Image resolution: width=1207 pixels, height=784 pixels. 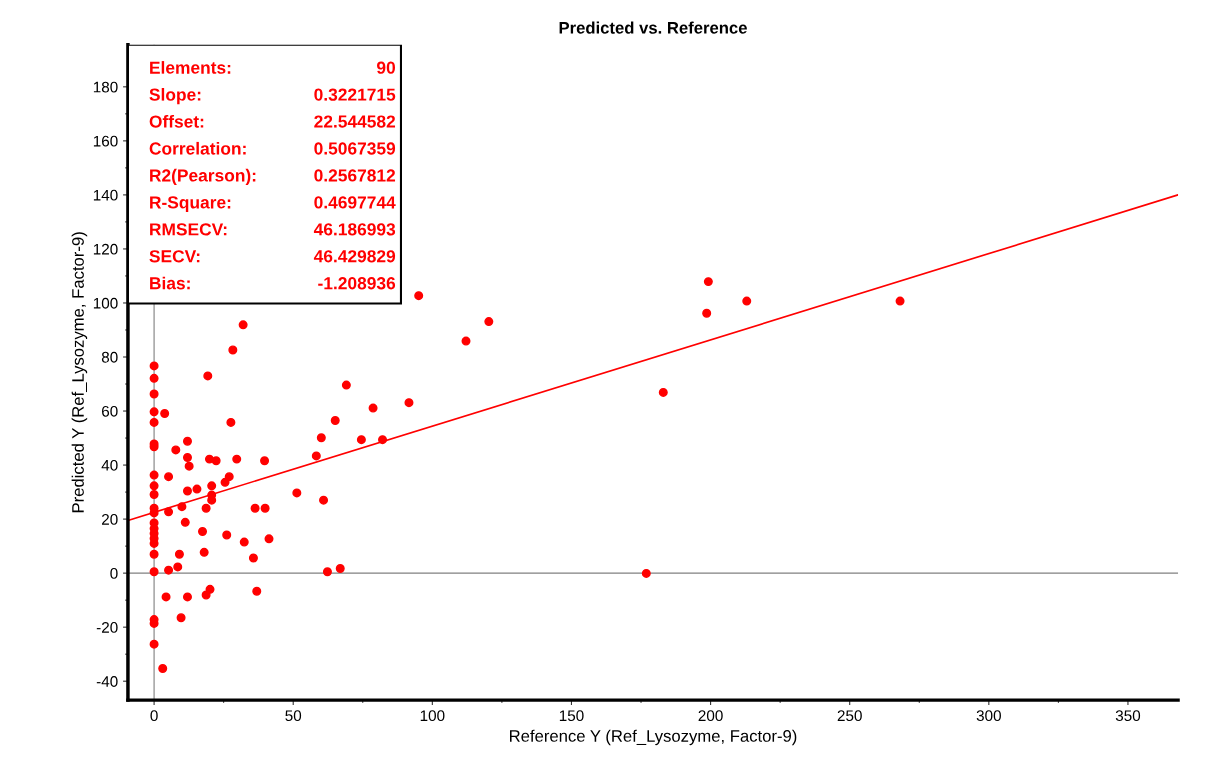 What do you see at coordinates (107, 681) in the screenshot?
I see `y-tick-label: -40` at bounding box center [107, 681].